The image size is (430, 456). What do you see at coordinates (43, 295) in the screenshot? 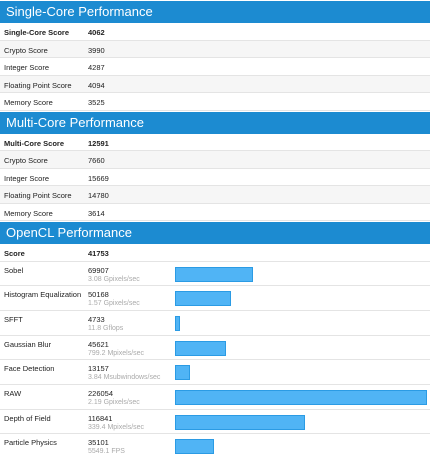
I see `row-label: Histogram Equalization` at bounding box center [43, 295].